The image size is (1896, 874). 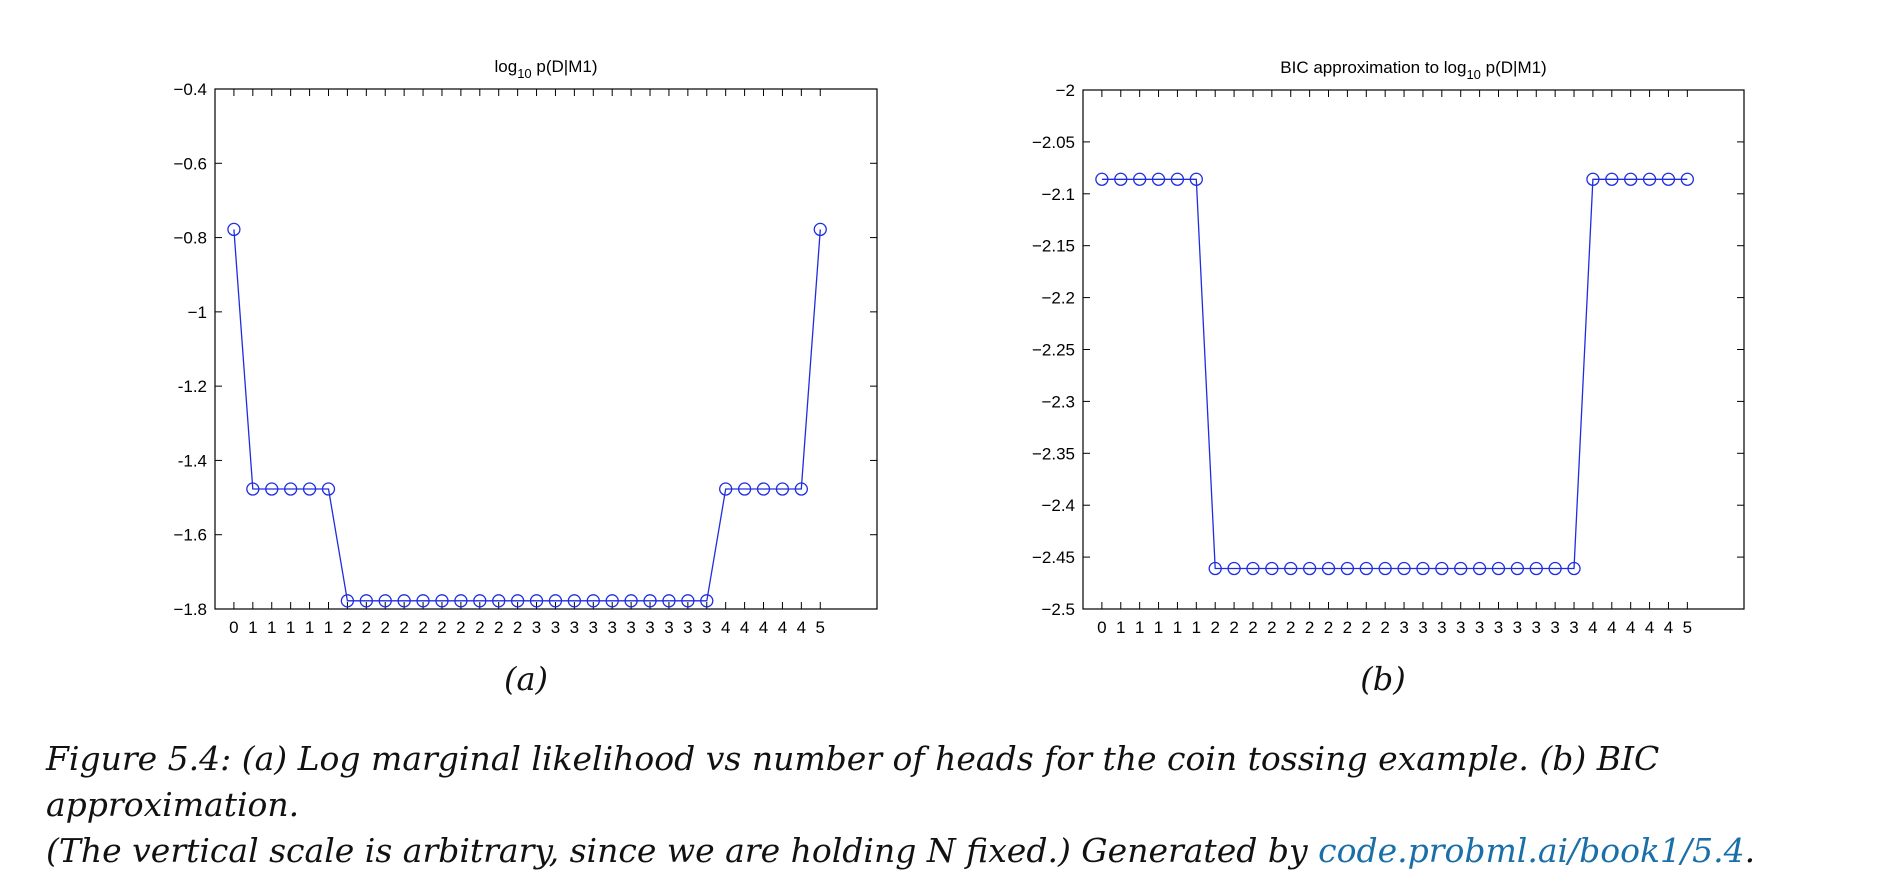 What do you see at coordinates (1058, 401) in the screenshot?
I see `y-tick-label: −2.3` at bounding box center [1058, 401].